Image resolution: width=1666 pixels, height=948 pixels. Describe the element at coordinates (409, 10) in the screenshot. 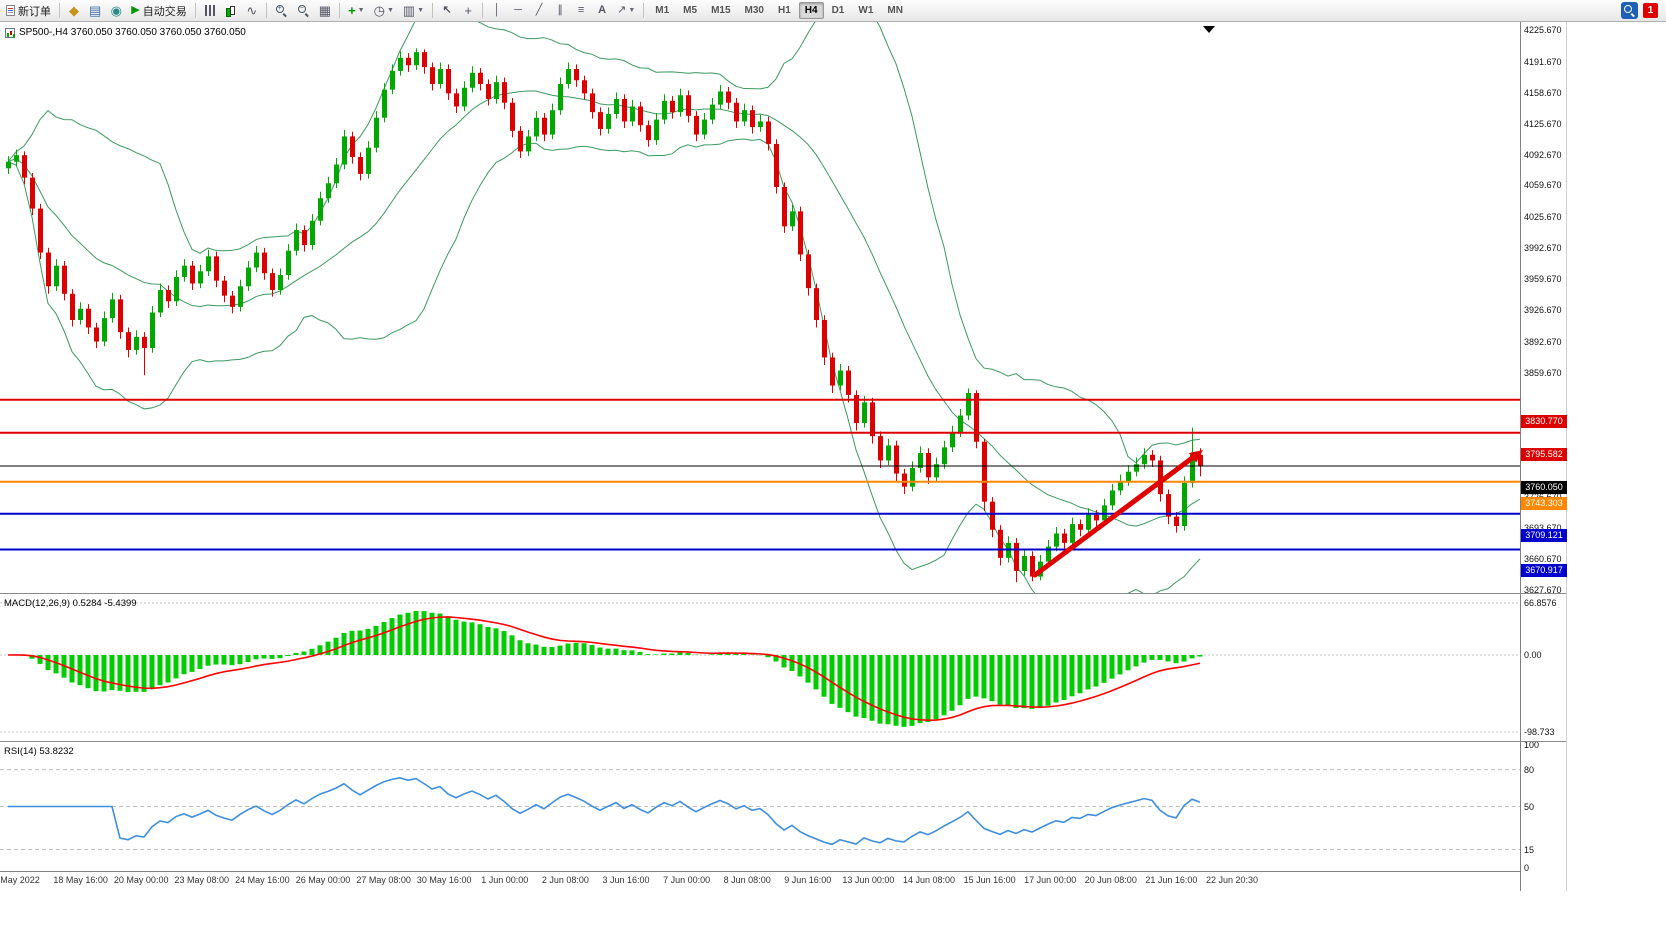

I see `template-icon: ▥` at that location.